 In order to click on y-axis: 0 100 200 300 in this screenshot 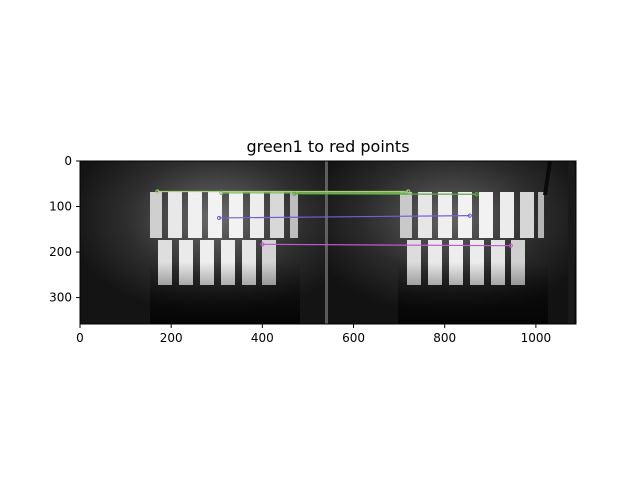, I will do `click(64, 229)`.